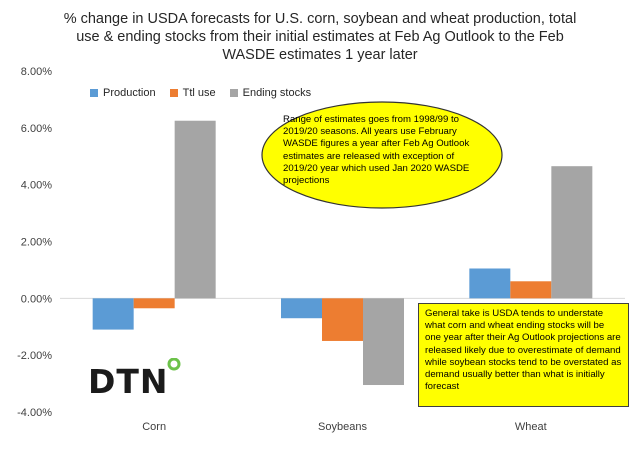 The image size is (640, 460). I want to click on legend-item: Production, so click(123, 93).